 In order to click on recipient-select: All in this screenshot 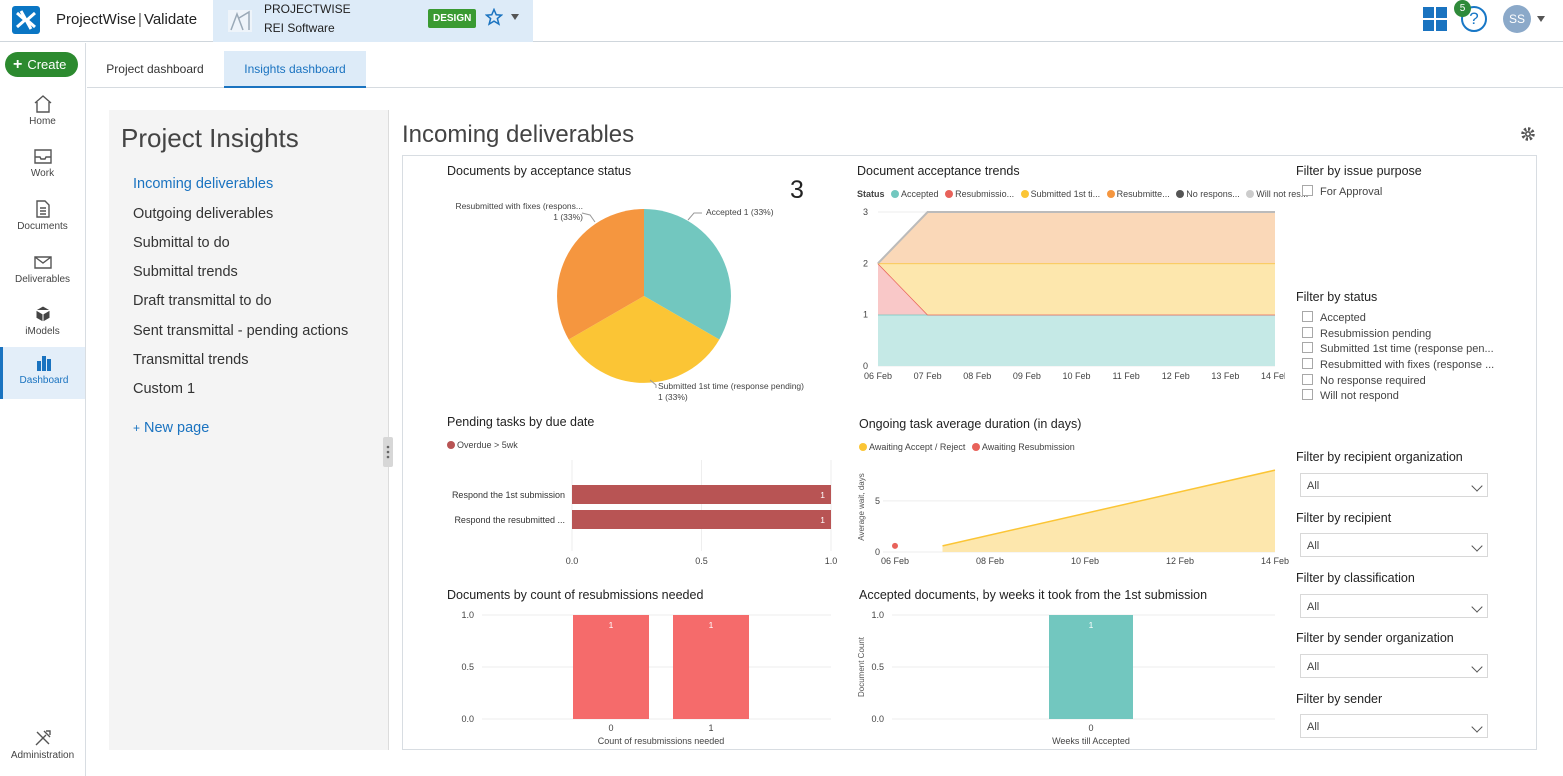, I will do `click(1394, 545)`.